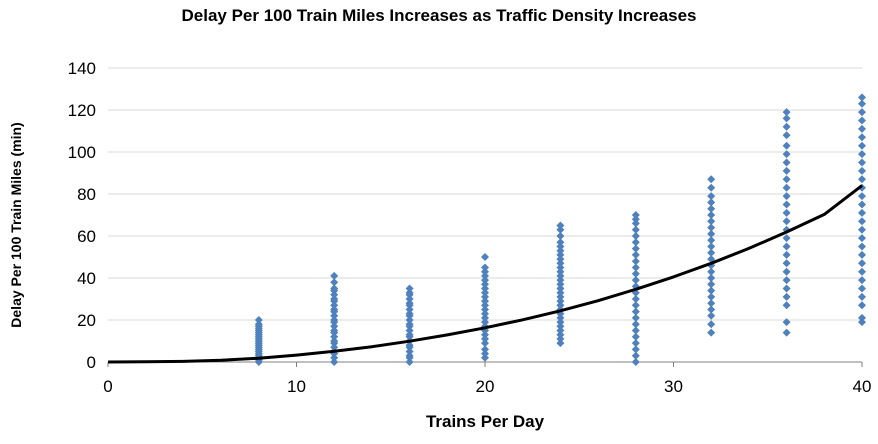  I want to click on y-tick-label: 0, so click(91, 362).